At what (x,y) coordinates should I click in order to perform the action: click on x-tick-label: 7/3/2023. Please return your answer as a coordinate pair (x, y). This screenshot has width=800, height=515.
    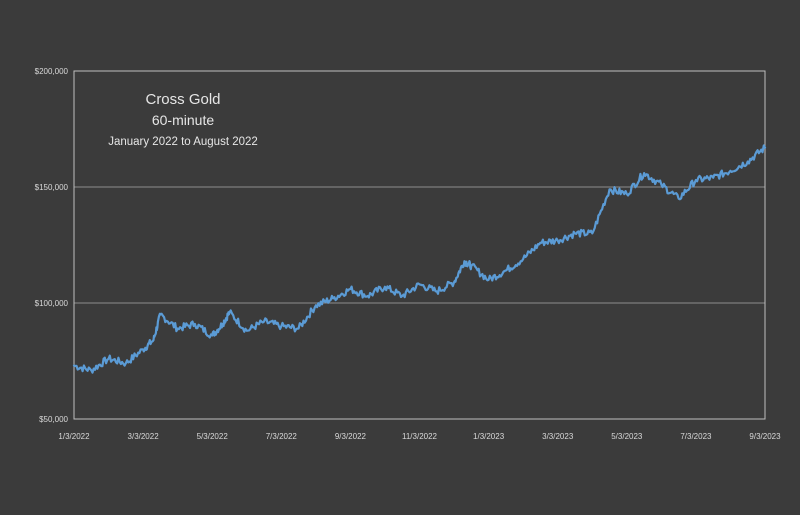
    Looking at the image, I should click on (696, 436).